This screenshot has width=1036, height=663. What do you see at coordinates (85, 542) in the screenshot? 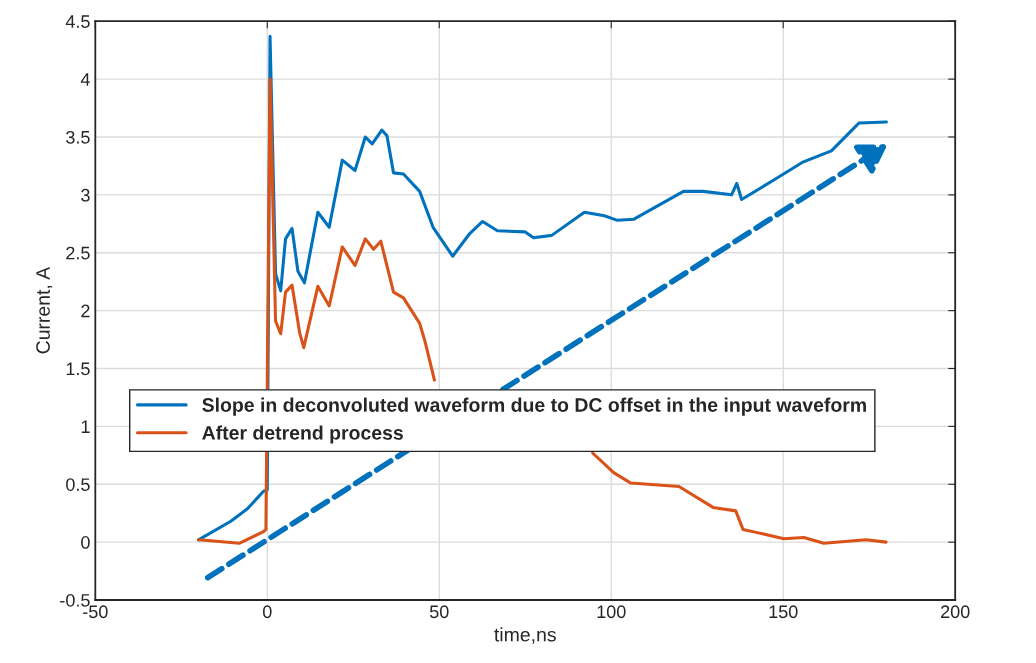
I see `y-tick-label: 0` at bounding box center [85, 542].